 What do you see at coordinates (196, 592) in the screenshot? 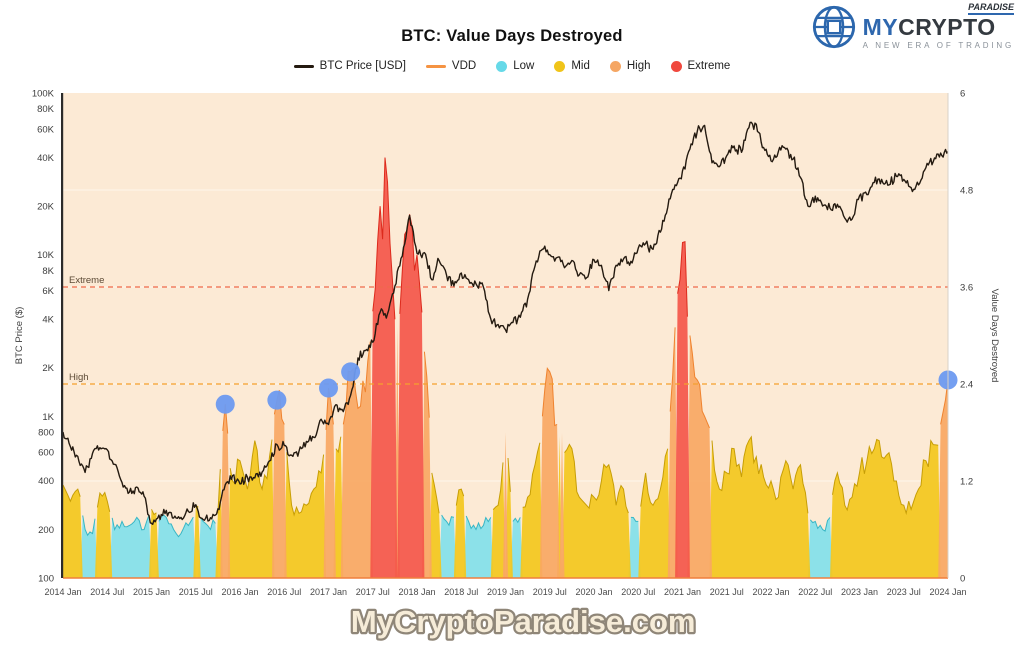
I see `svg-text: 2015 Jul` at bounding box center [196, 592].